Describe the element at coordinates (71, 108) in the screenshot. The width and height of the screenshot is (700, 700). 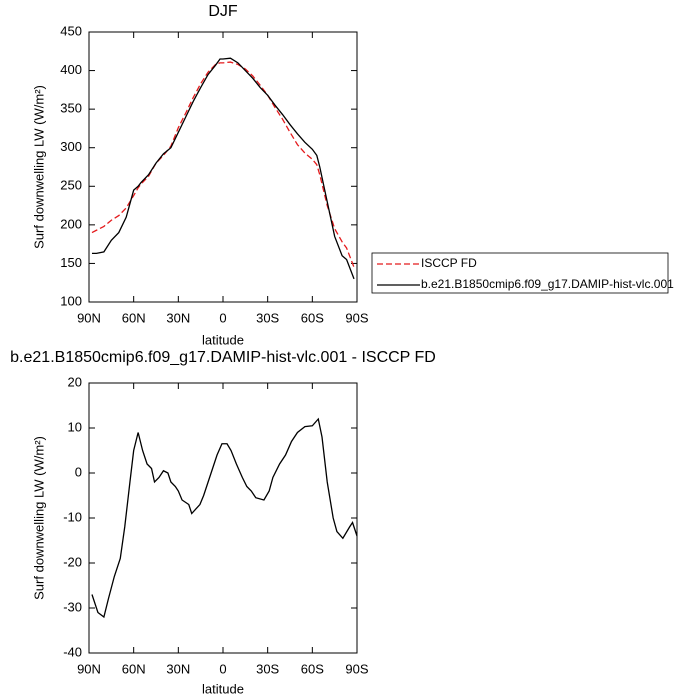
I see `y-tick-label: 350` at that location.